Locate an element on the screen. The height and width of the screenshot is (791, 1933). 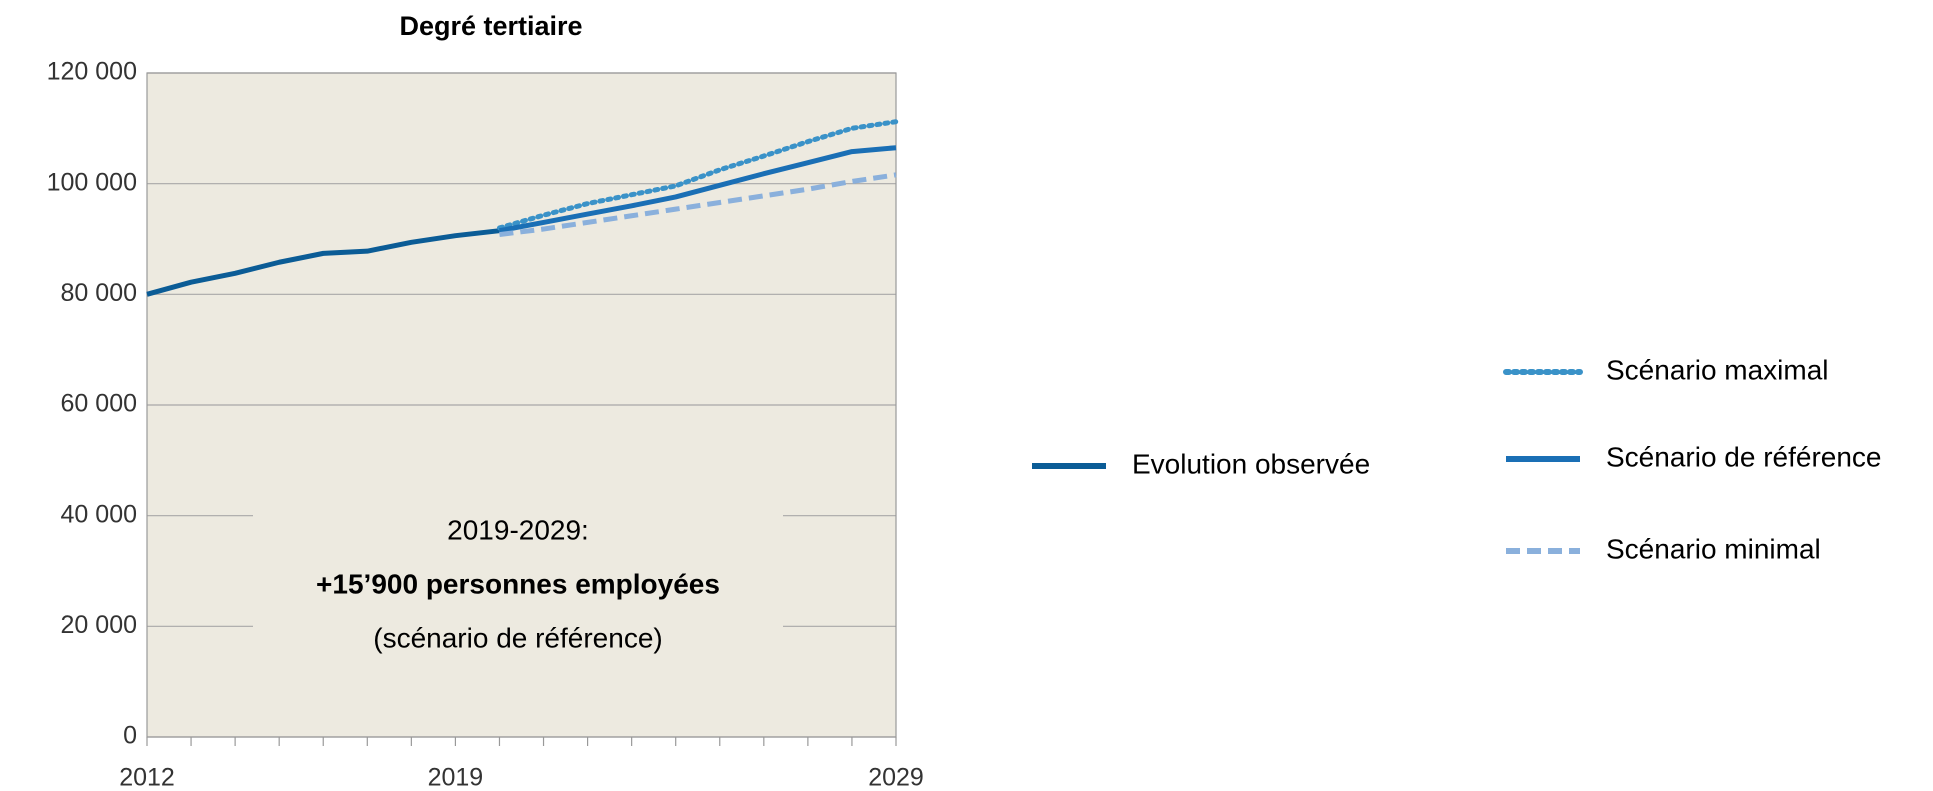
y-tick-label: 60 000 is located at coordinates (99, 404).